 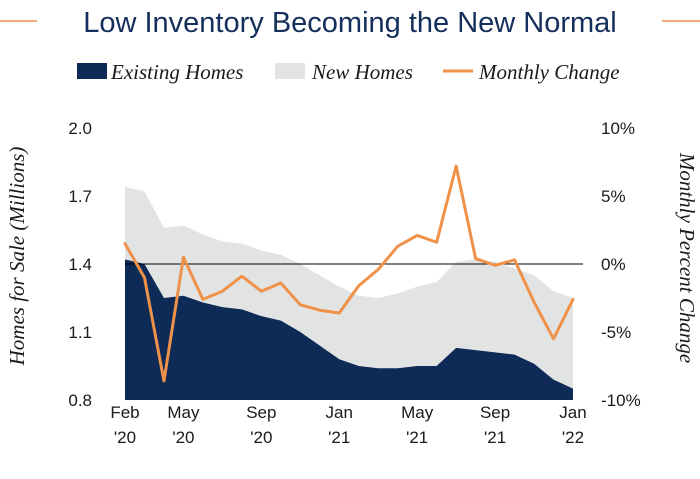 I want to click on legend-label-change: Monthly Change, so click(x=549, y=72).